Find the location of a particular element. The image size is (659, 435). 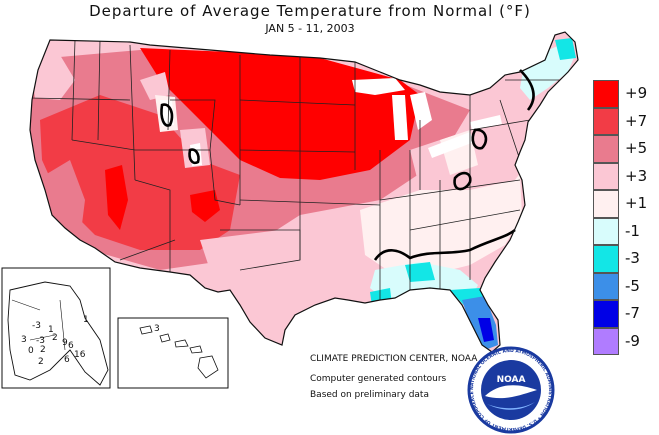

legend-label: +9 is located at coordinates (636, 93).